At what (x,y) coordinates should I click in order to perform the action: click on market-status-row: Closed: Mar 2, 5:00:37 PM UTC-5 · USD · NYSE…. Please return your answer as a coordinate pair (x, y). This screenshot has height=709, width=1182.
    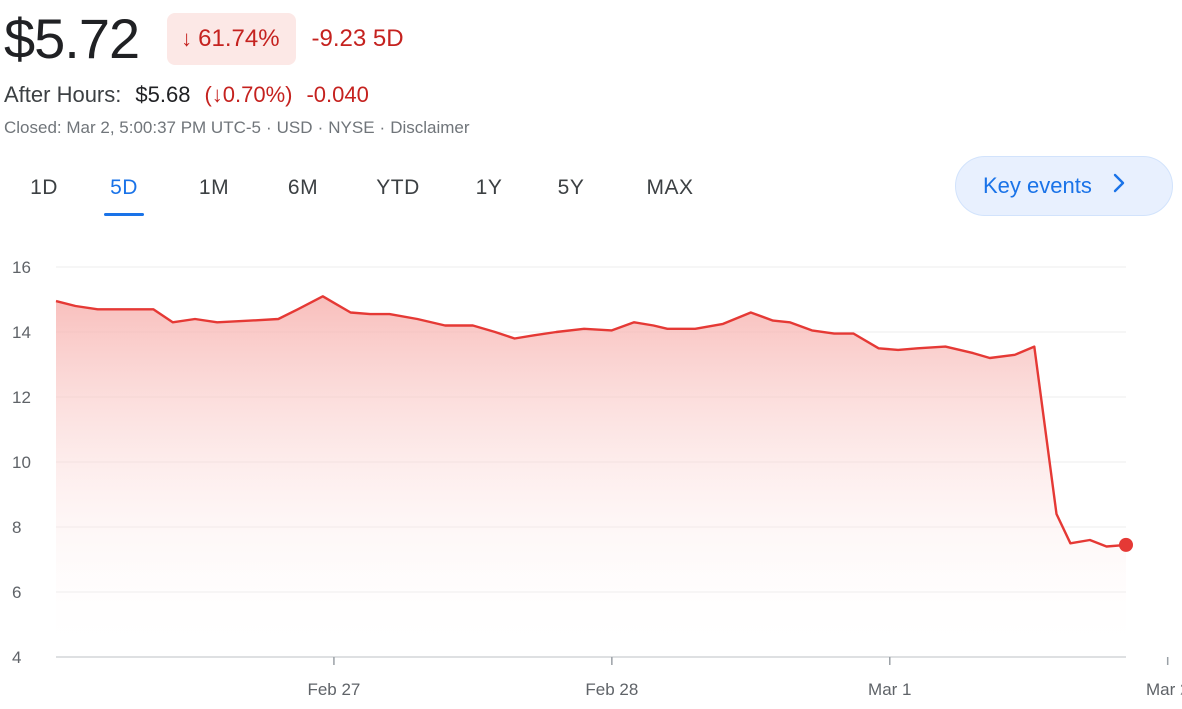
    Looking at the image, I should click on (237, 128).